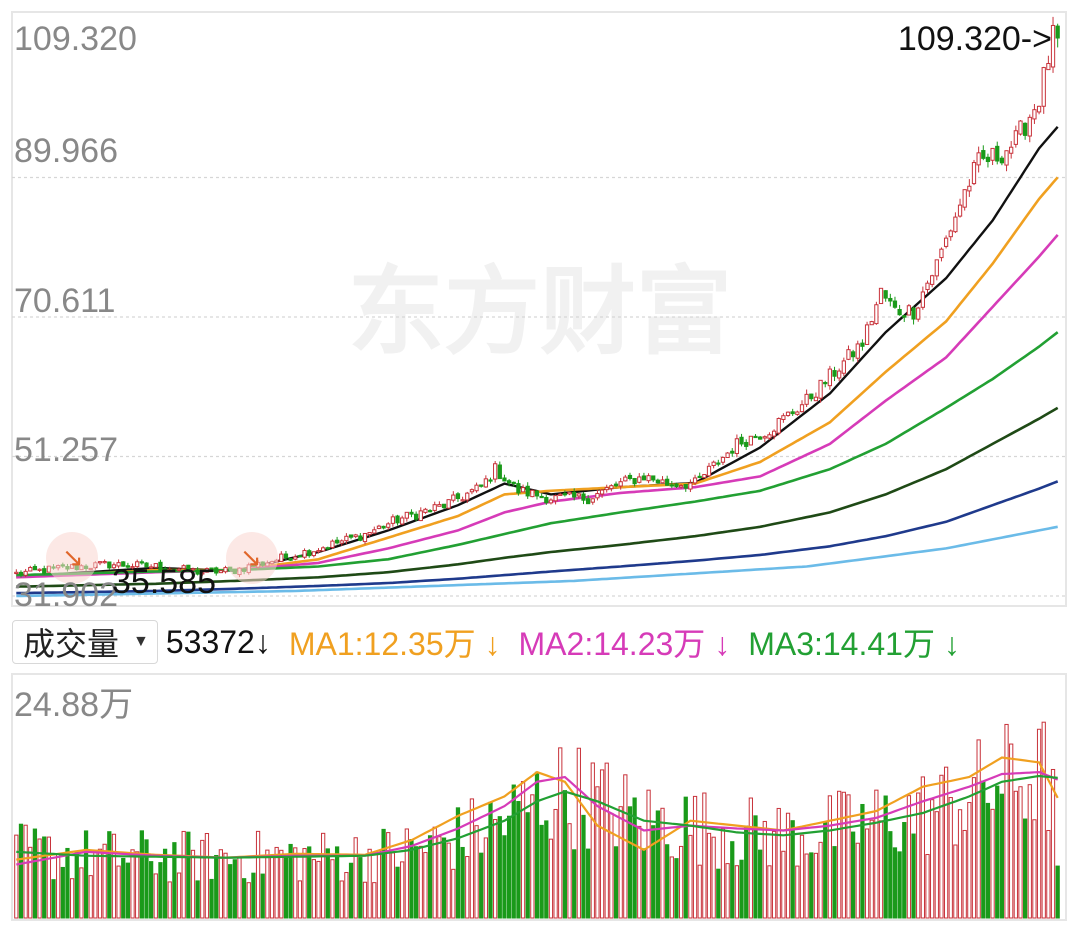  I want to click on price-axis-label-min: 31.902, so click(66, 595).